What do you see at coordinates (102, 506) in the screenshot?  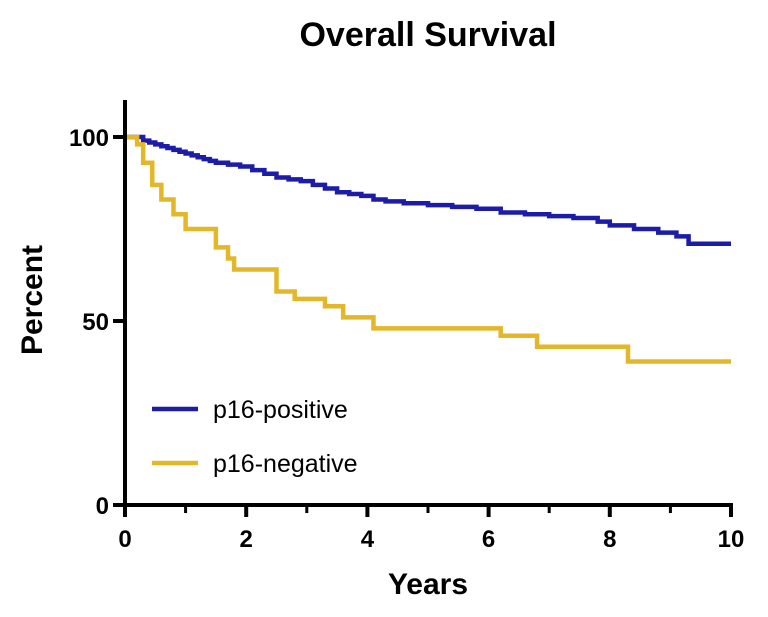 I see `y-tick-label: 0` at bounding box center [102, 506].